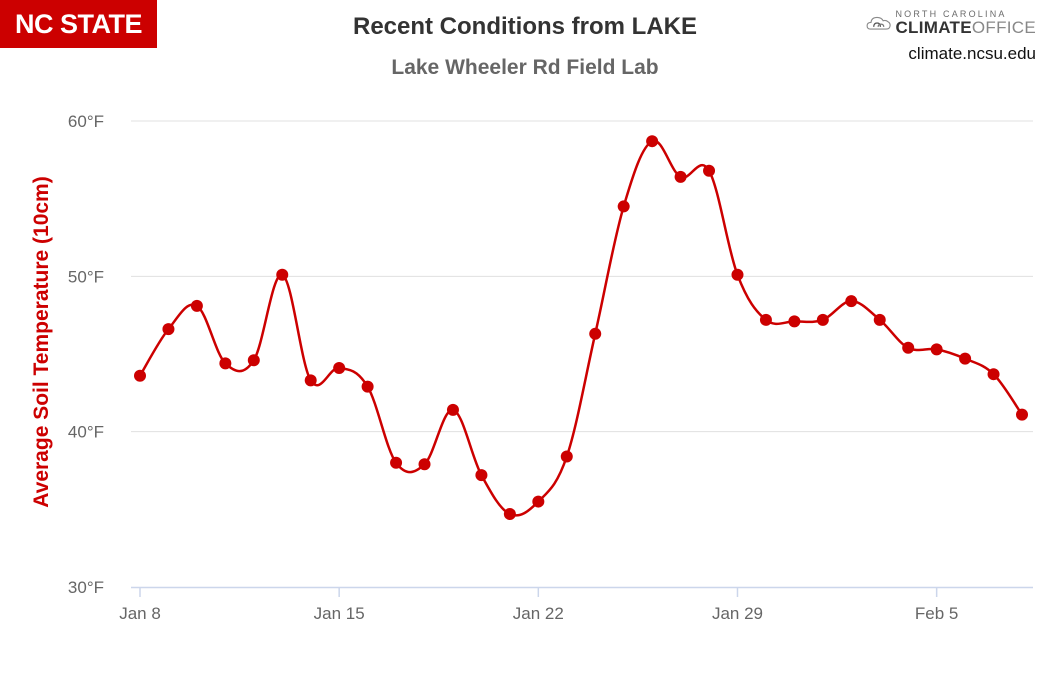 Image resolution: width=1050 pixels, height=700 pixels. What do you see at coordinates (86, 432) in the screenshot?
I see `y-tick-label: 40°F` at bounding box center [86, 432].